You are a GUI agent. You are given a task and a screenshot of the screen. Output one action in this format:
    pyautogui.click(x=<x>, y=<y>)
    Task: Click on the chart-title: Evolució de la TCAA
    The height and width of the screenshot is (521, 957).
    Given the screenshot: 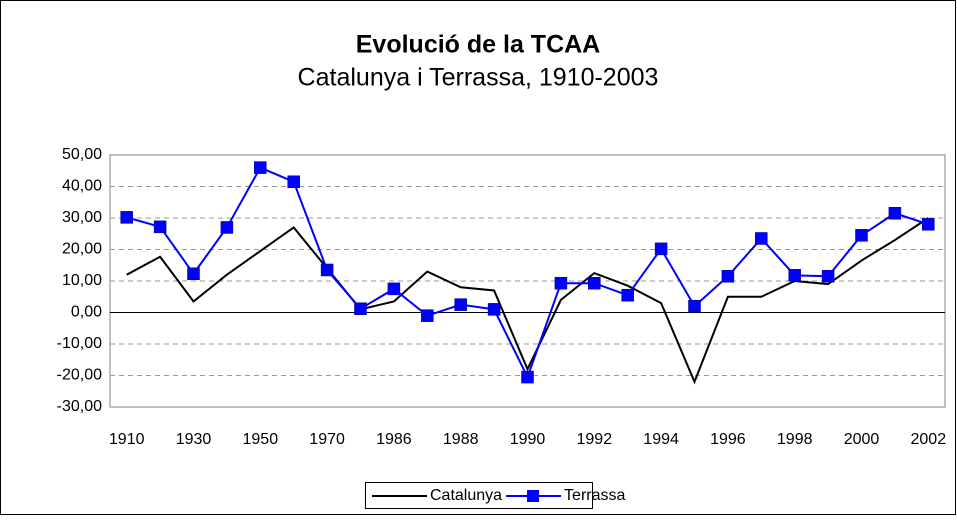 What is the action you would take?
    pyautogui.click(x=478, y=45)
    